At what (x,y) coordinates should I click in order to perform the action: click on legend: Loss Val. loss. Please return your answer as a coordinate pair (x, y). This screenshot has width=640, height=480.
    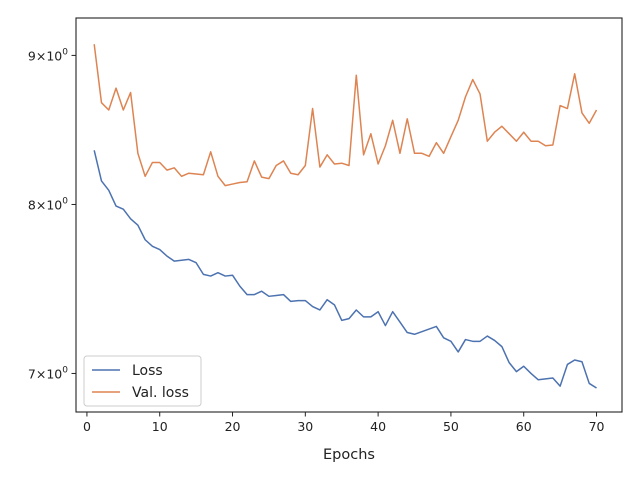
    Looking at the image, I should click on (142, 381).